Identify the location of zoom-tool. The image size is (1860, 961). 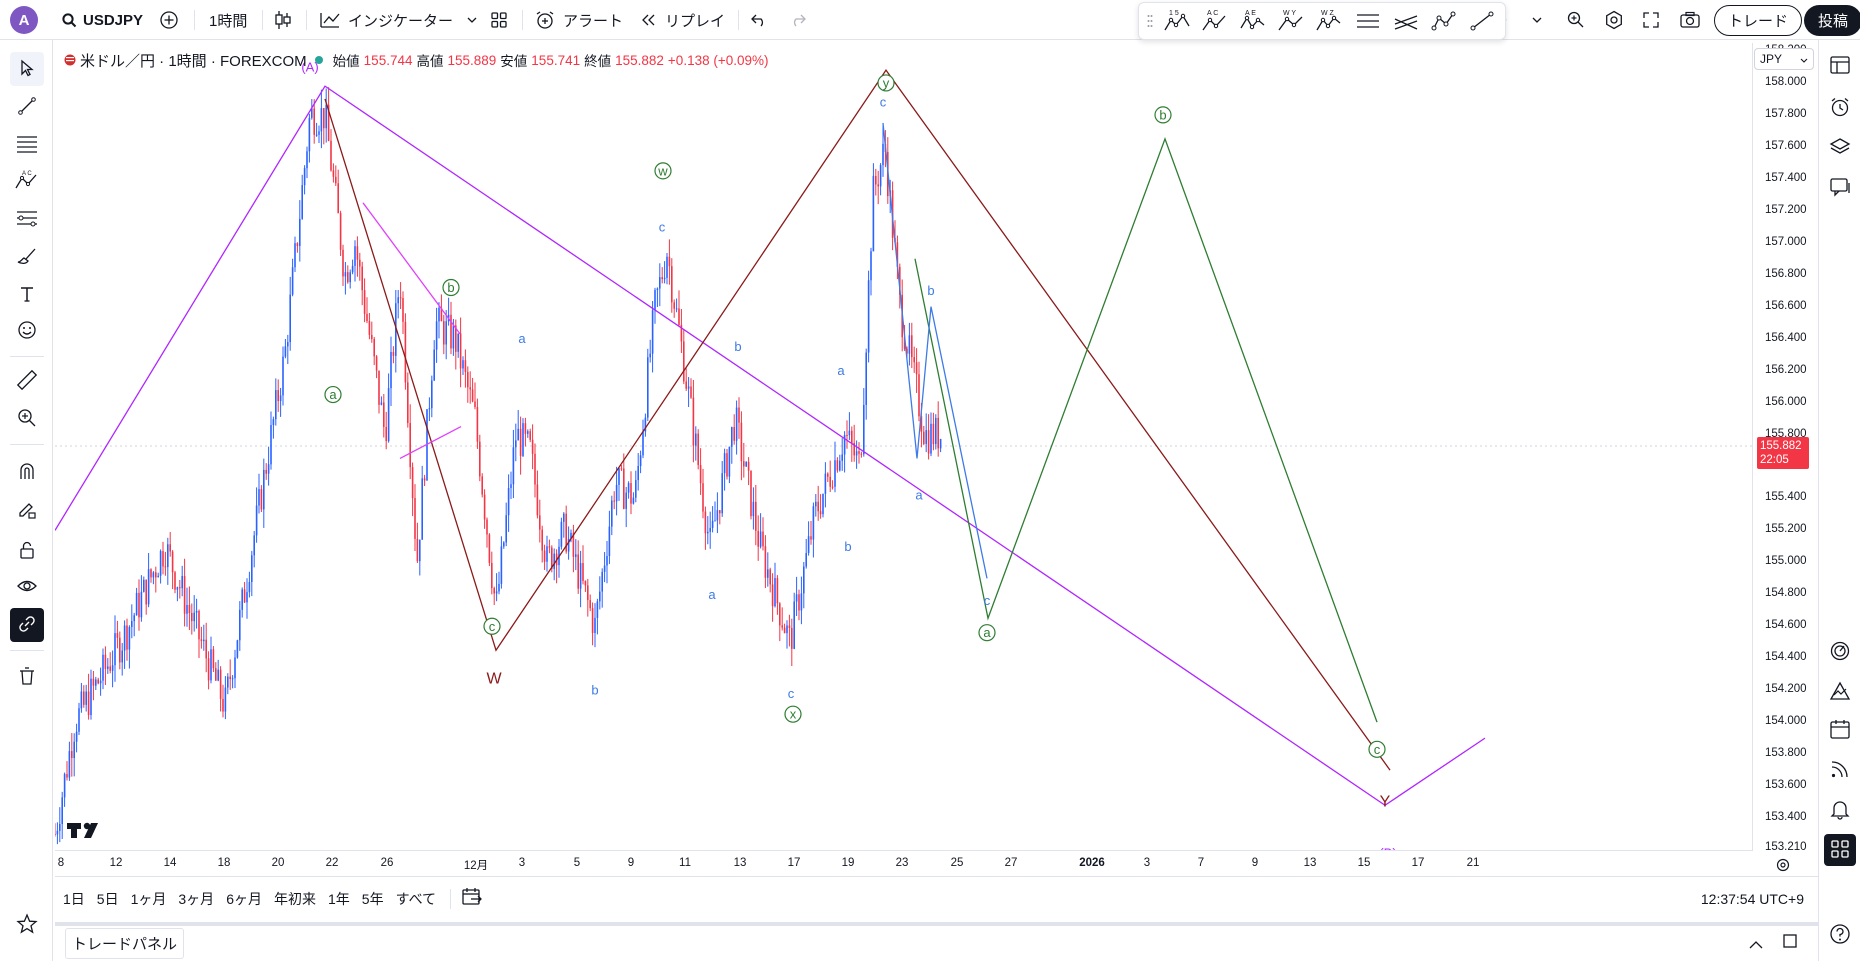
(27, 419).